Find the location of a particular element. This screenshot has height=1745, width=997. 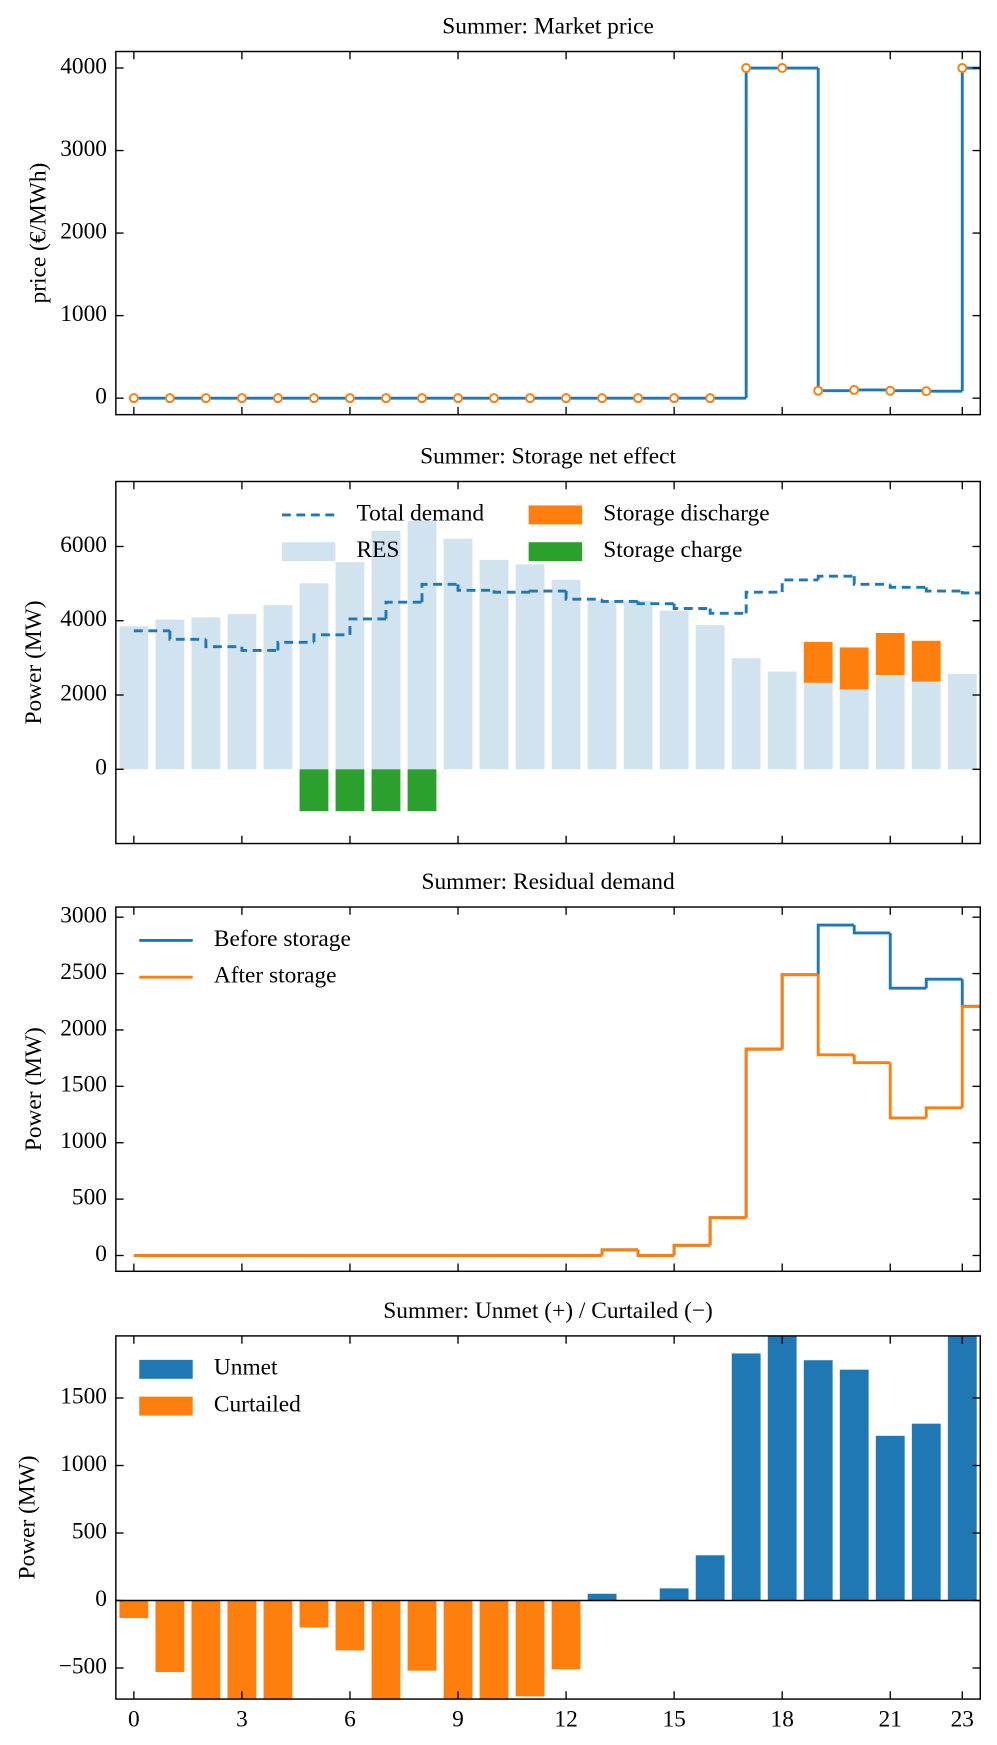

legend-label: RES is located at coordinates (378, 550).